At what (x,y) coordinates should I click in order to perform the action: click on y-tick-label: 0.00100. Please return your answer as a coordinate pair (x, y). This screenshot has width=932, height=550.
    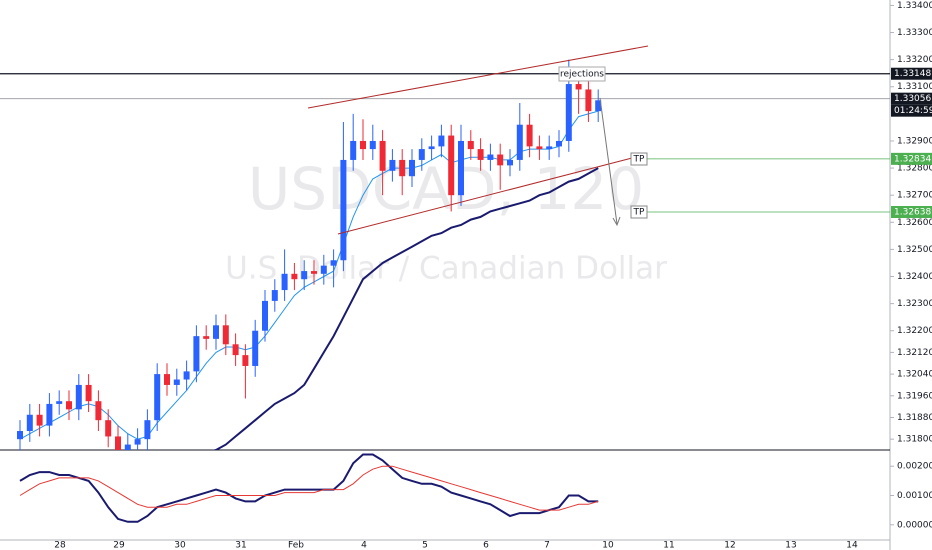
    Looking at the image, I should click on (914, 496).